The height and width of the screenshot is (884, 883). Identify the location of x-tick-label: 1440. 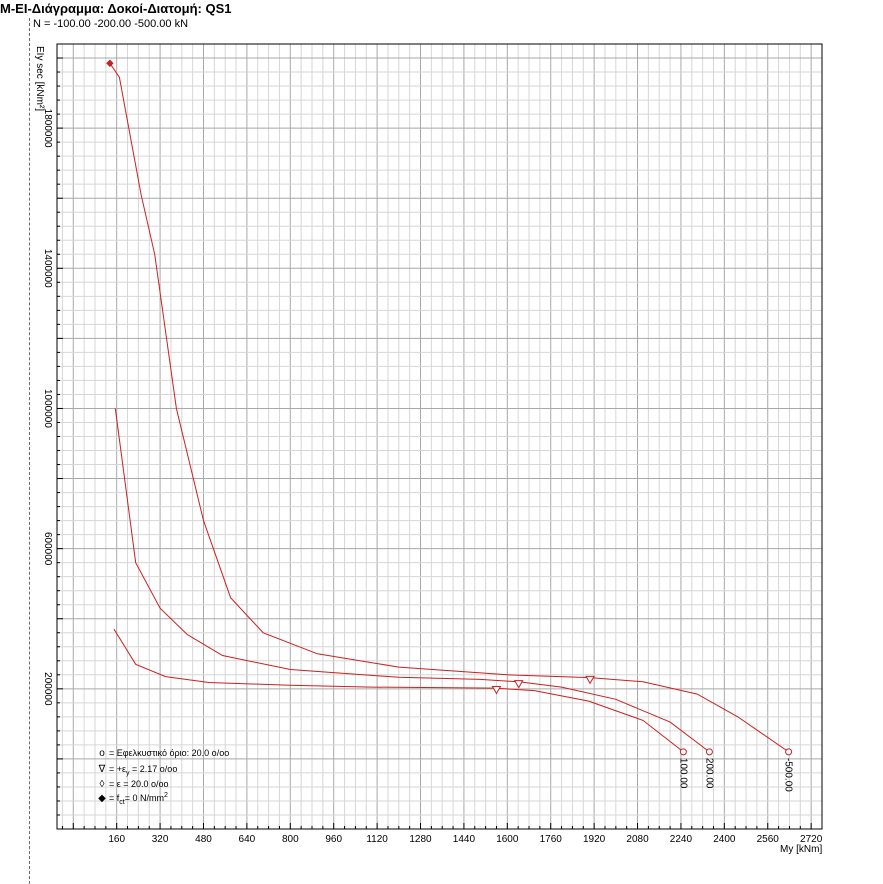
(464, 839).